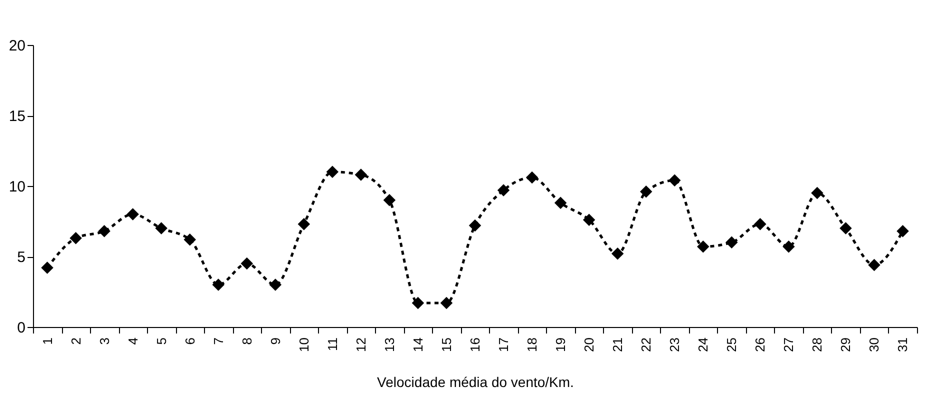 This screenshot has height=412, width=946. I want to click on x-tick-label: 26, so click(760, 345).